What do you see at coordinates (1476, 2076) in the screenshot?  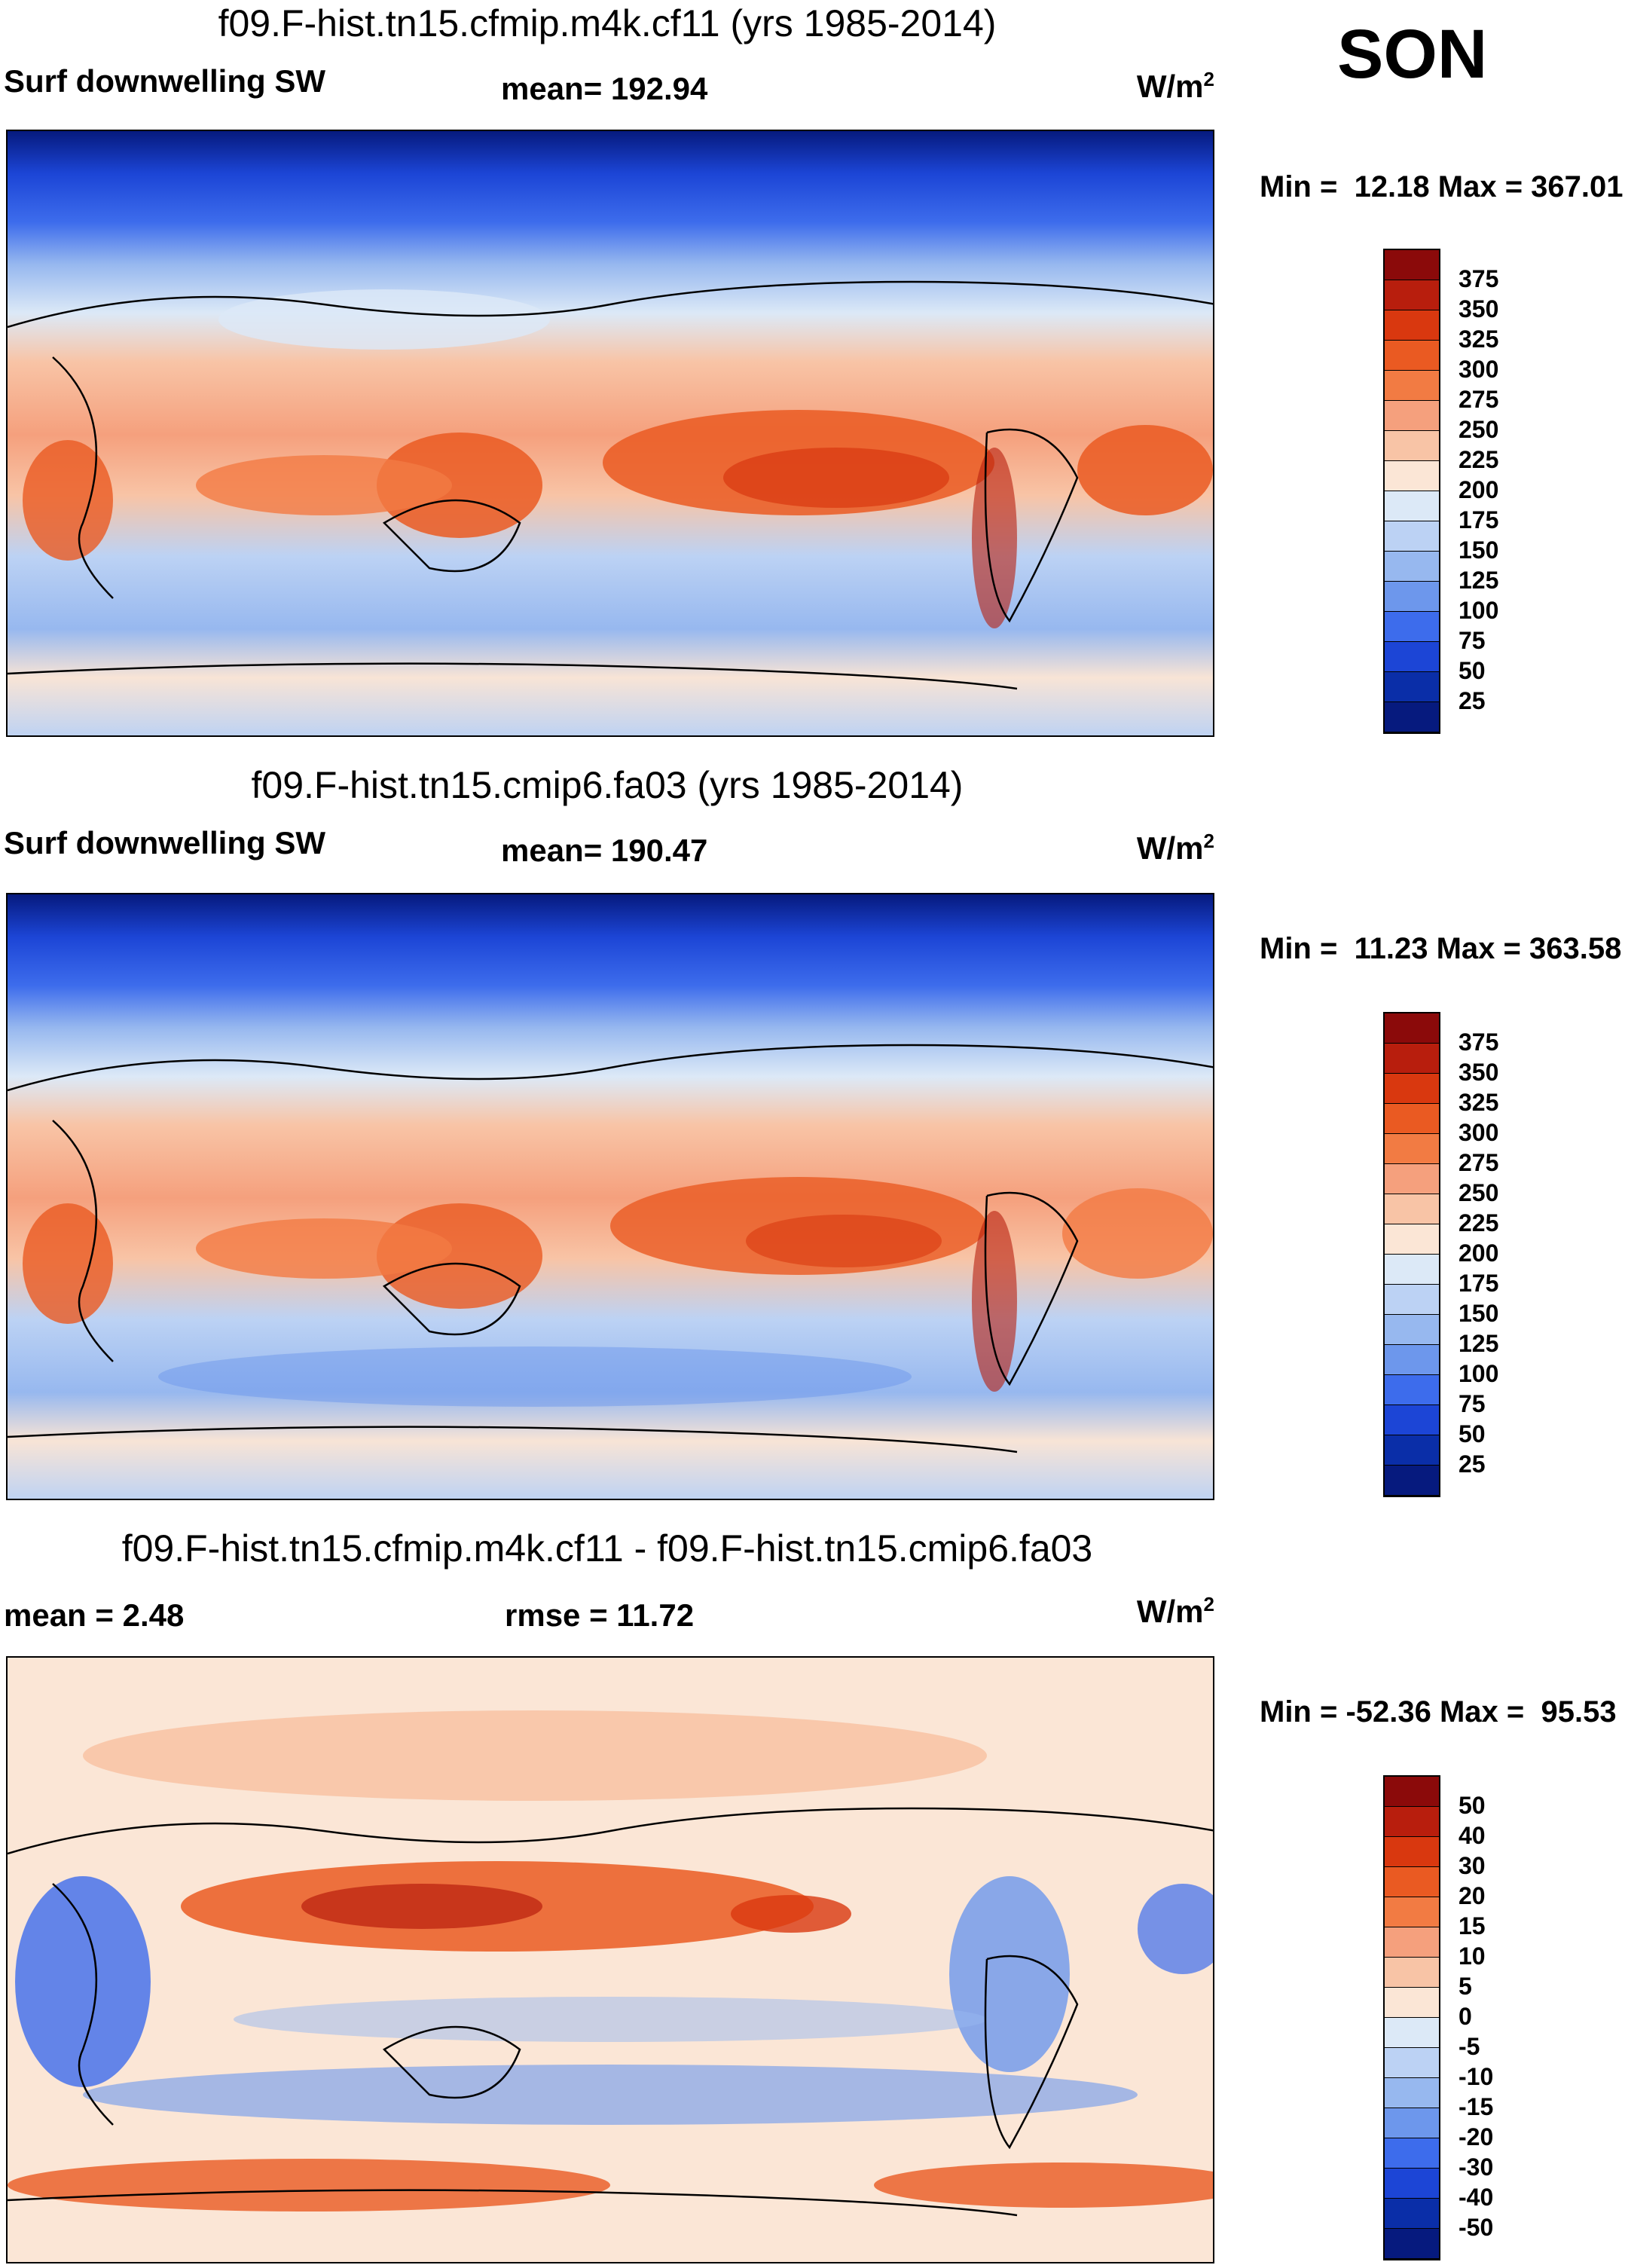 I see `colorbar-tick-label: -10` at bounding box center [1476, 2076].